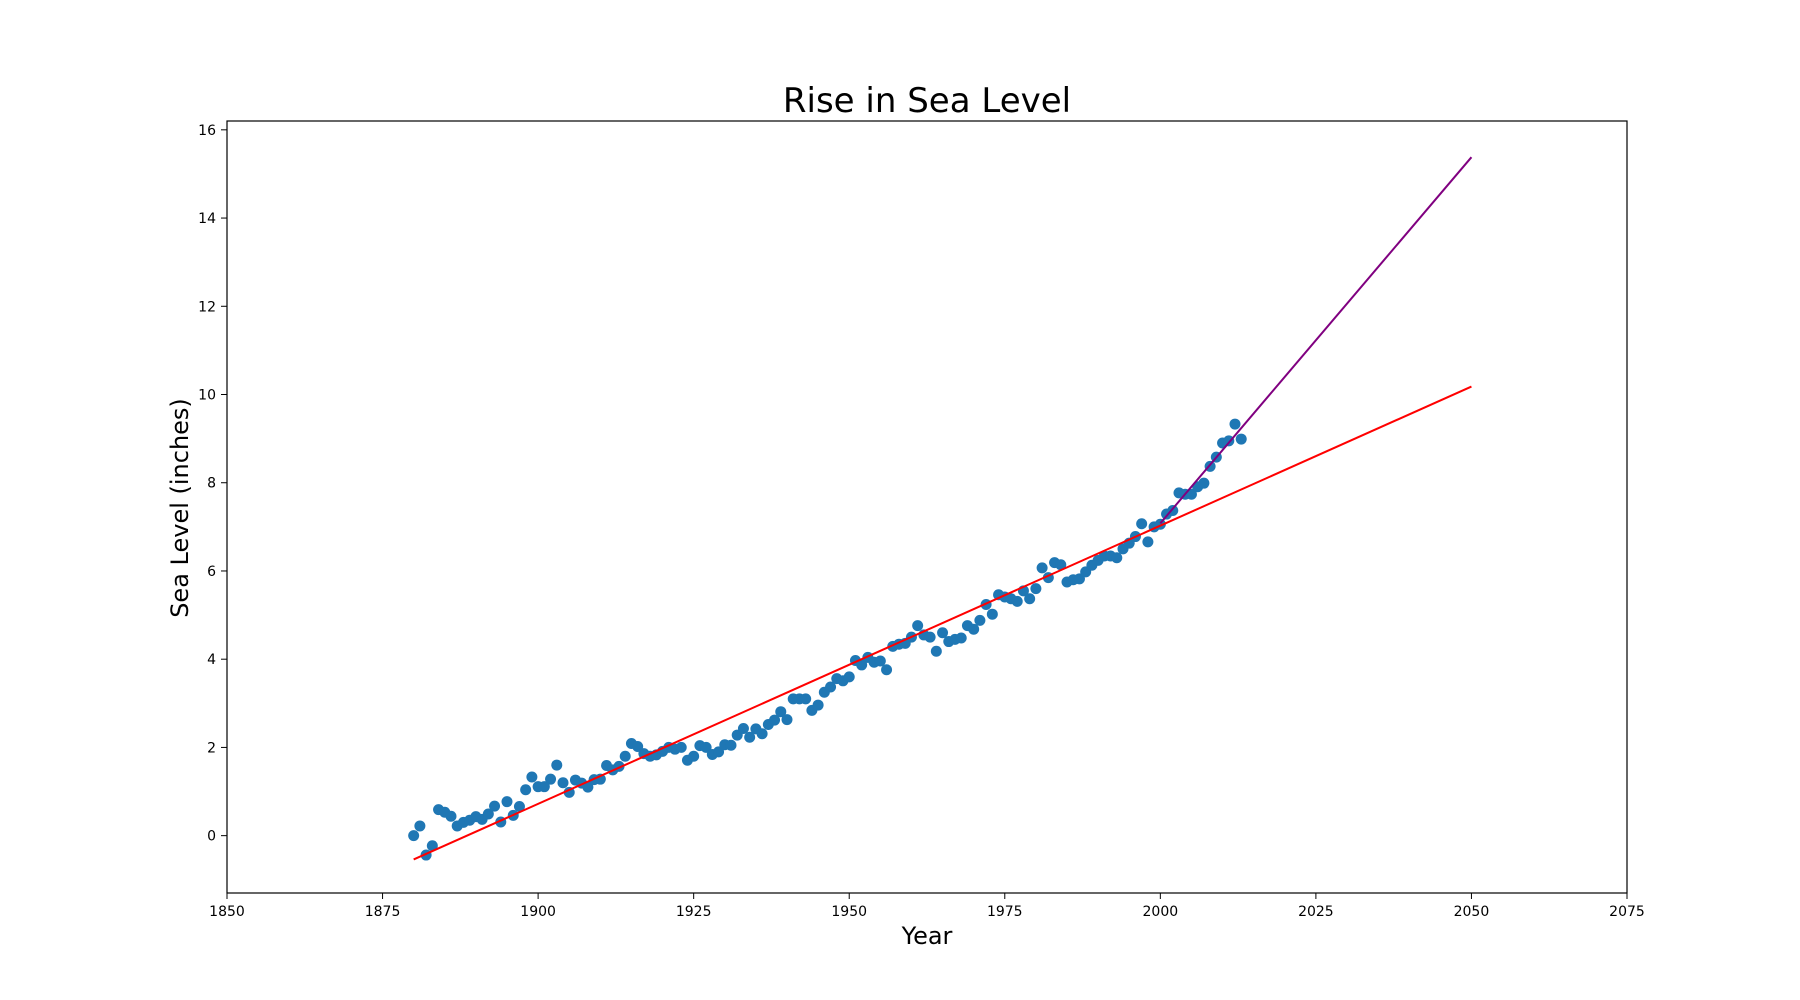 This screenshot has width=1800, height=1000. Describe the element at coordinates (1627, 912) in the screenshot. I see `x-tick-label: 2075` at that location.